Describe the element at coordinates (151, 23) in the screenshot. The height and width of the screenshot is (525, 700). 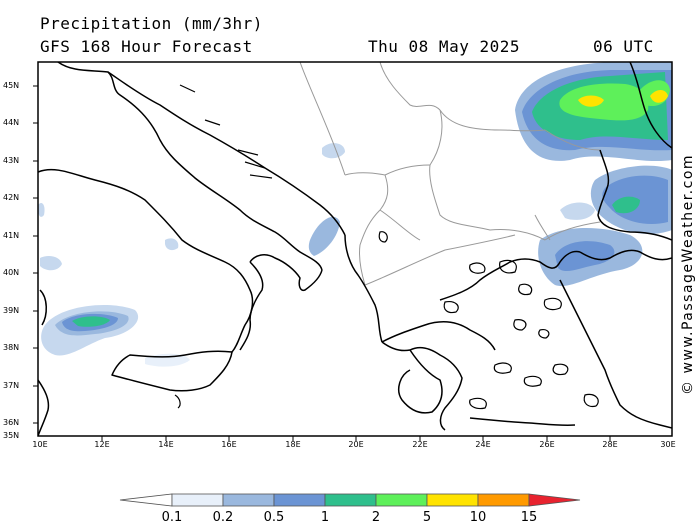
I see `chart-title: Precipitation (mm/3hr)` at that location.